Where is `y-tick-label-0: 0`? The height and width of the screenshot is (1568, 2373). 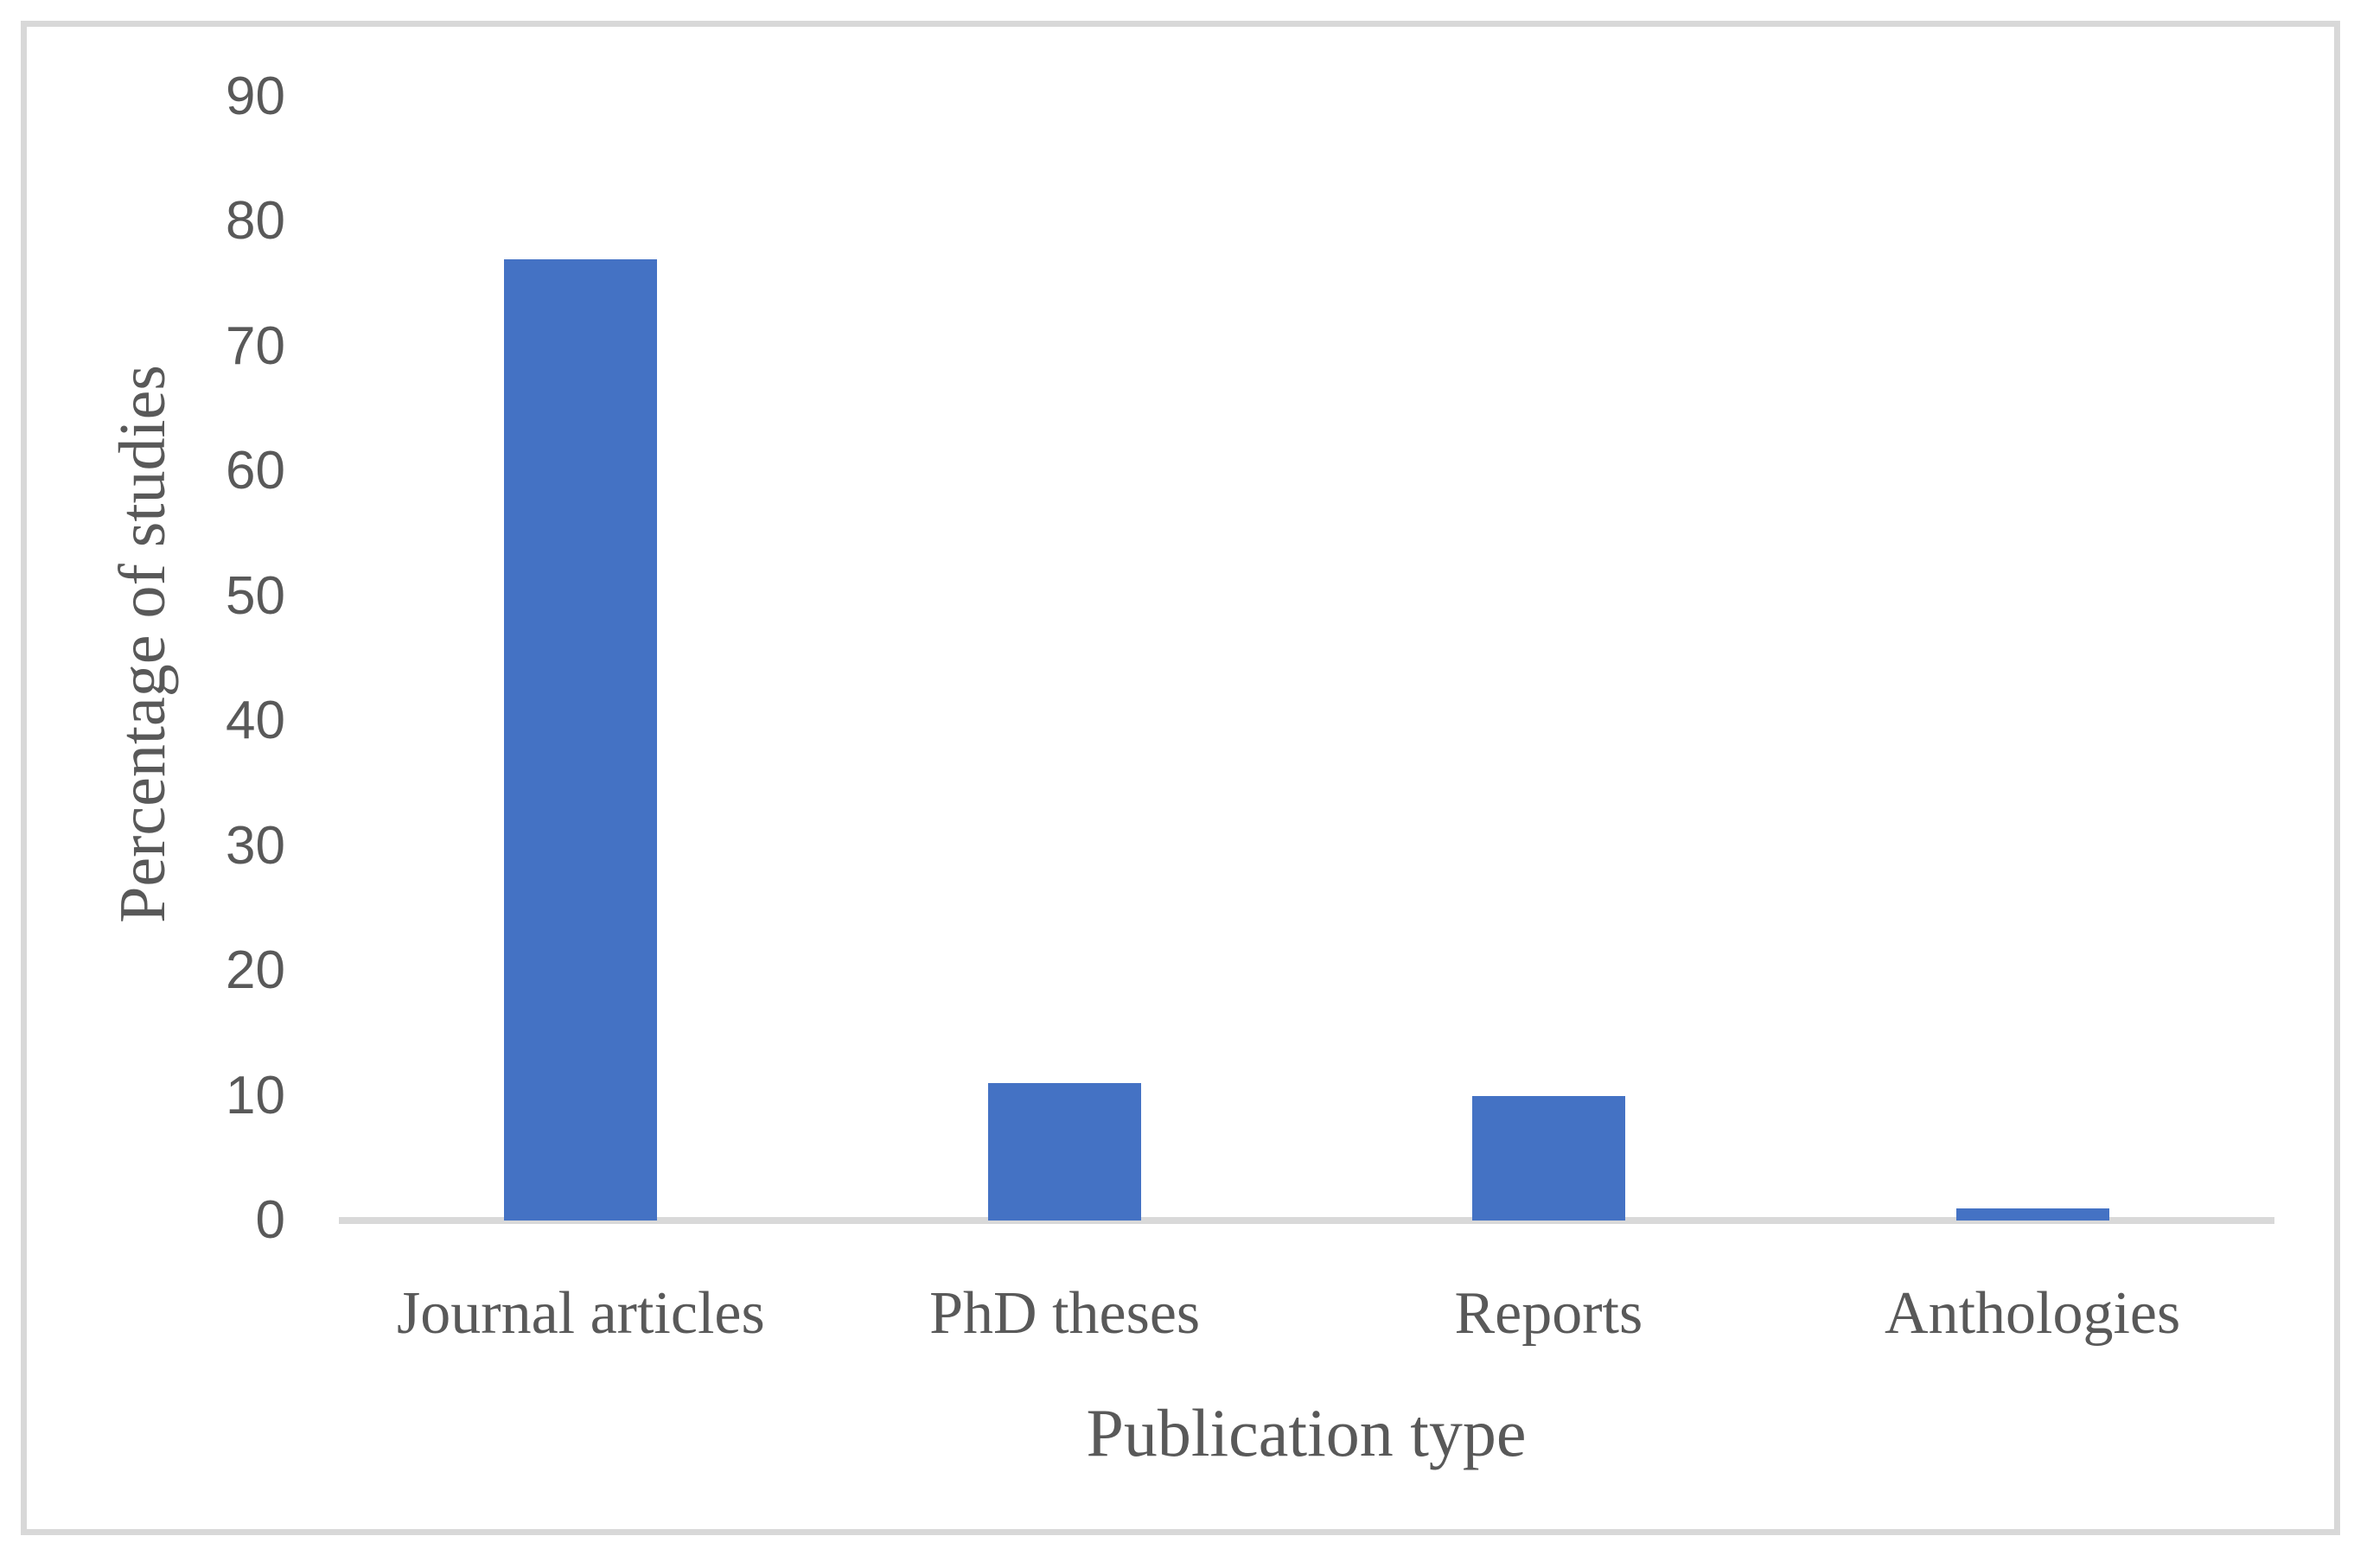
y-tick-label-0: 0 is located at coordinates (270, 1220).